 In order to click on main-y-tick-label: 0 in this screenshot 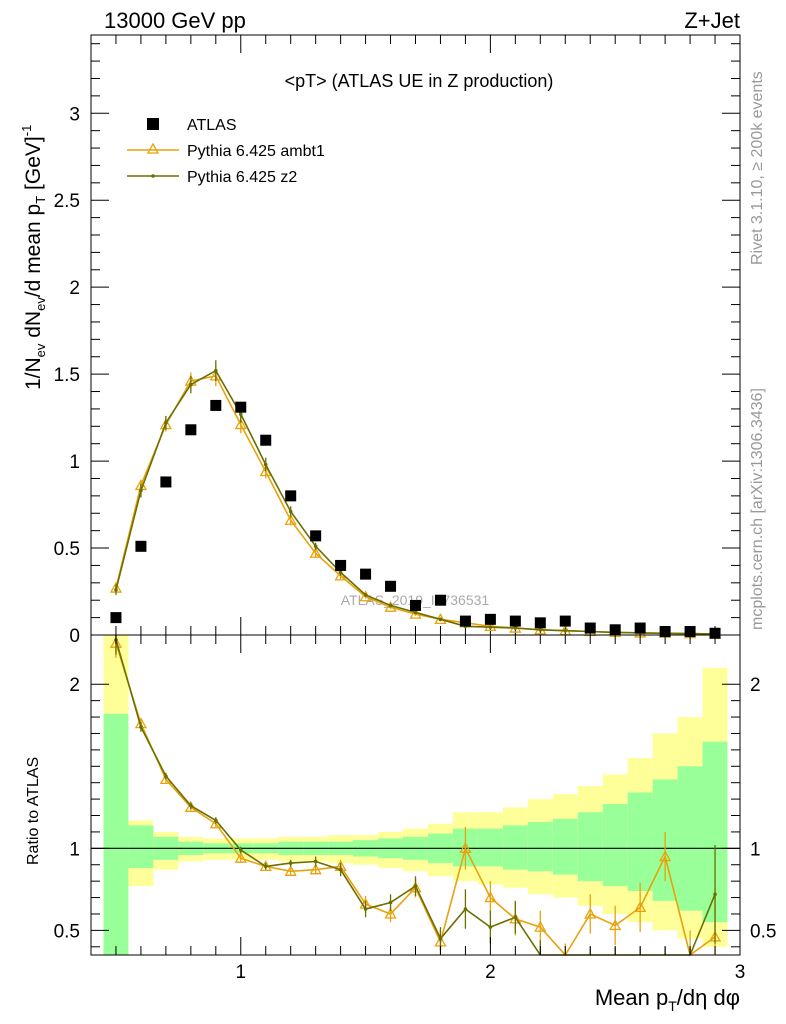, I will do `click(74, 636)`.